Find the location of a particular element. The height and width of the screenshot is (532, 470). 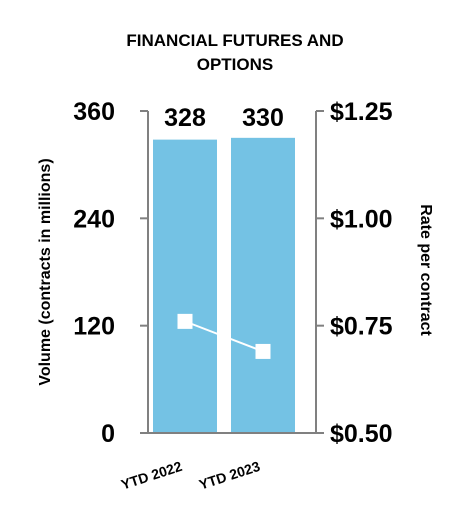

bar-value-label-1: 328 is located at coordinates (185, 118).